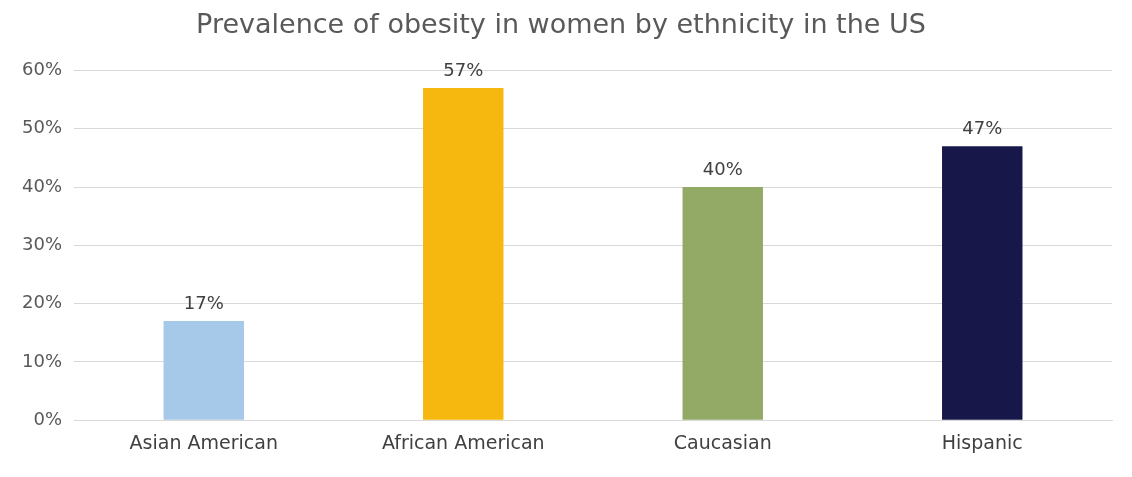  Describe the element at coordinates (203, 441) in the screenshot. I see `x-tick-label: Asian American` at that location.